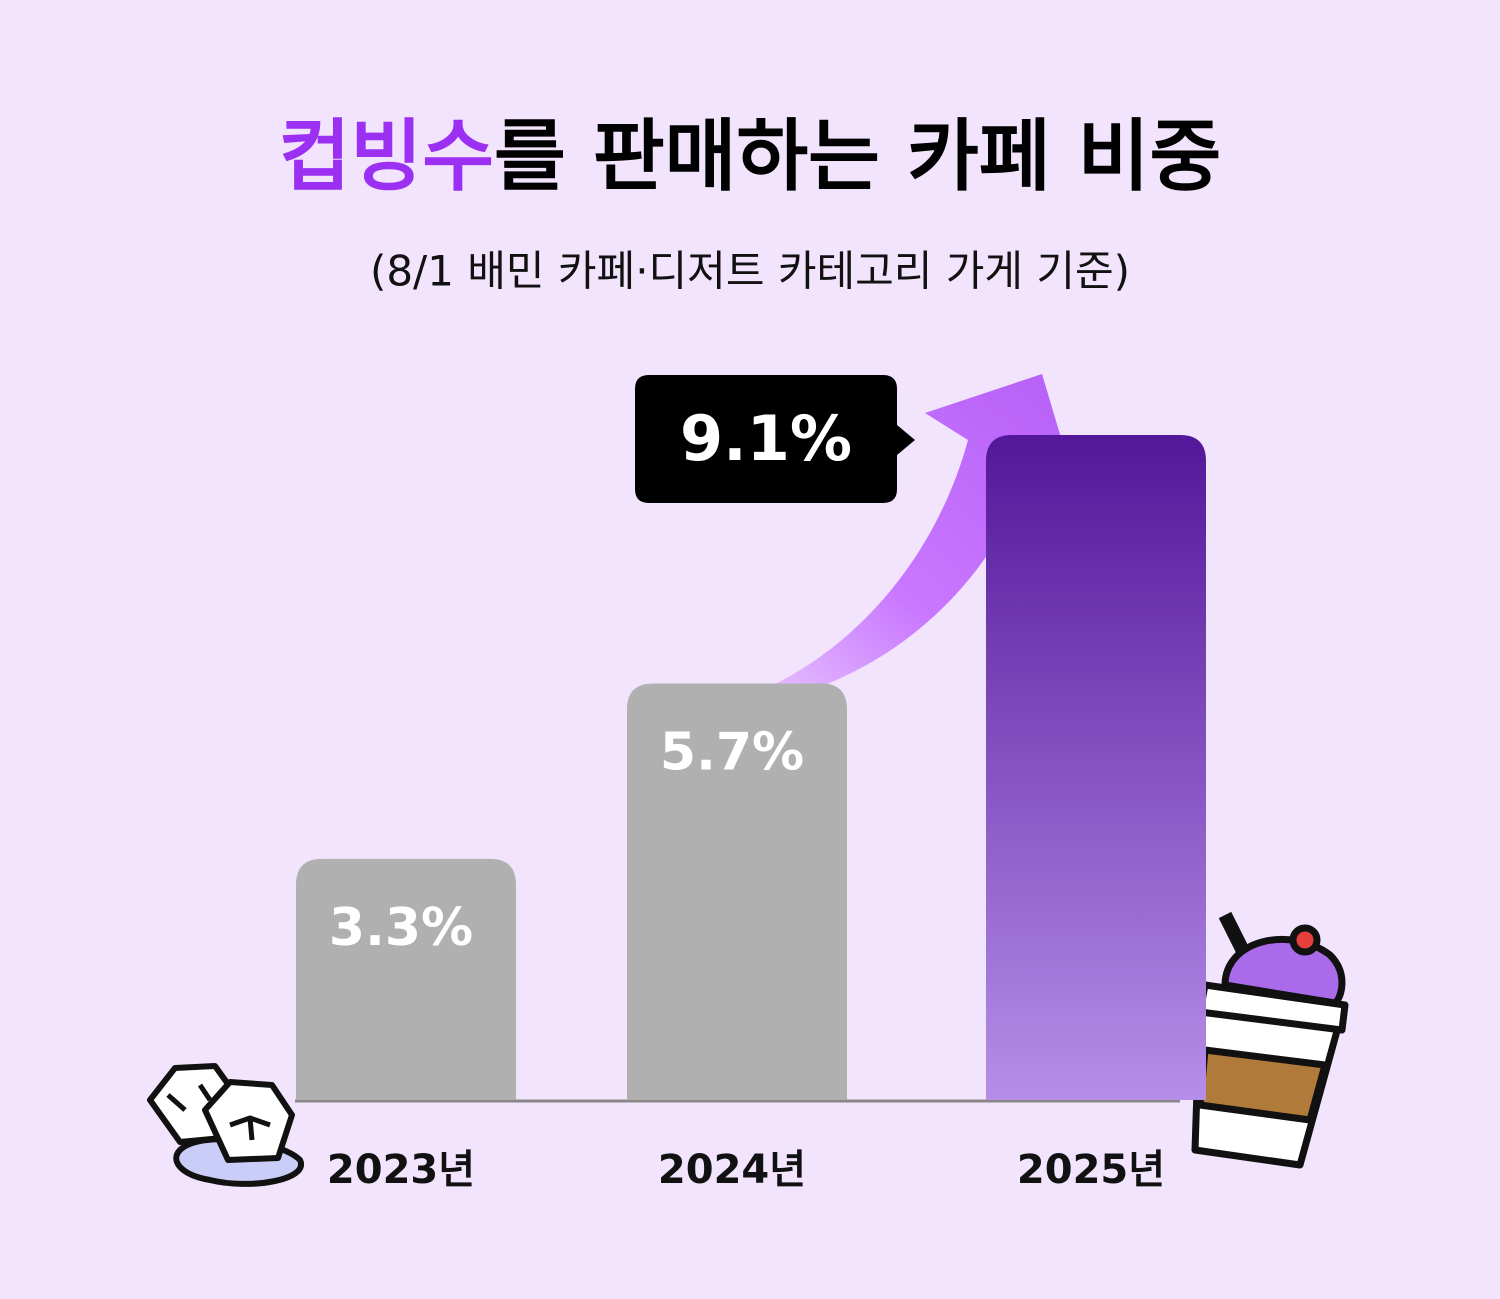  Describe the element at coordinates (732, 752) in the screenshot. I see `value-label: 5.7%` at that location.